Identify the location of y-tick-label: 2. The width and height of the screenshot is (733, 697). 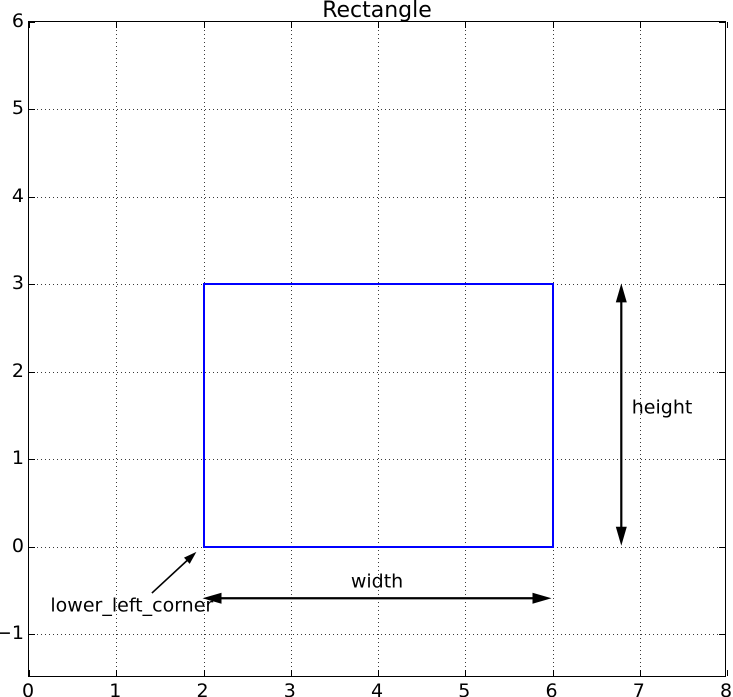
(17, 370).